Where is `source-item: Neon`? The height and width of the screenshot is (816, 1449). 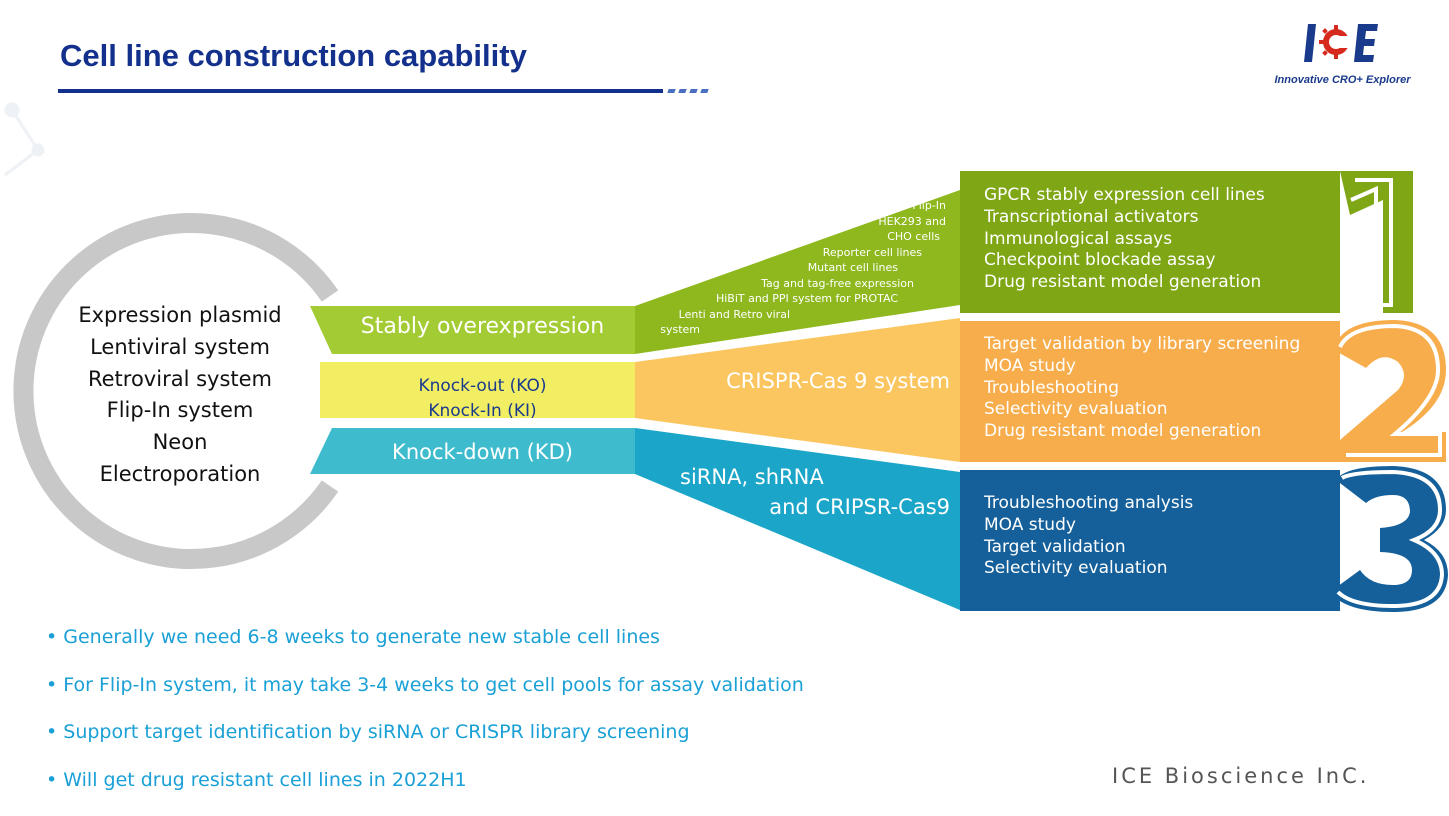 source-item: Neon is located at coordinates (180, 443).